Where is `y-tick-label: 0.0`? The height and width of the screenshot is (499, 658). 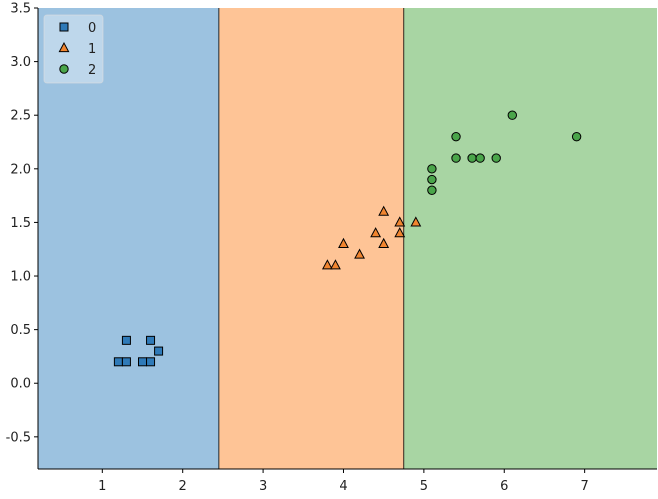
y-tick-label: 0.0 is located at coordinates (20, 384).